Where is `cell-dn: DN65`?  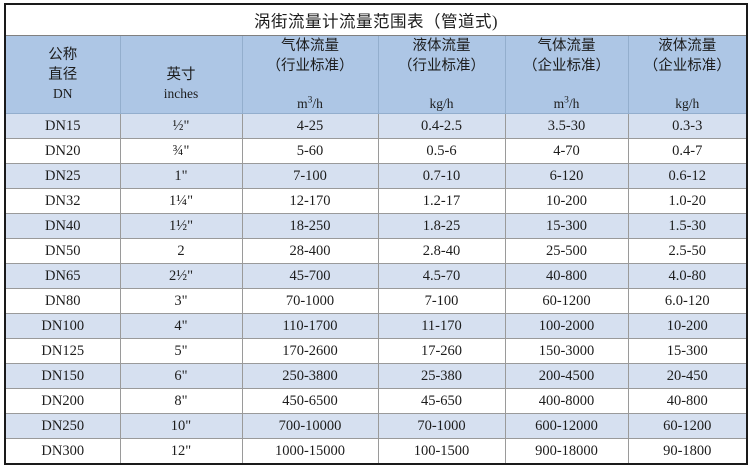 cell-dn: DN65 is located at coordinates (62, 276).